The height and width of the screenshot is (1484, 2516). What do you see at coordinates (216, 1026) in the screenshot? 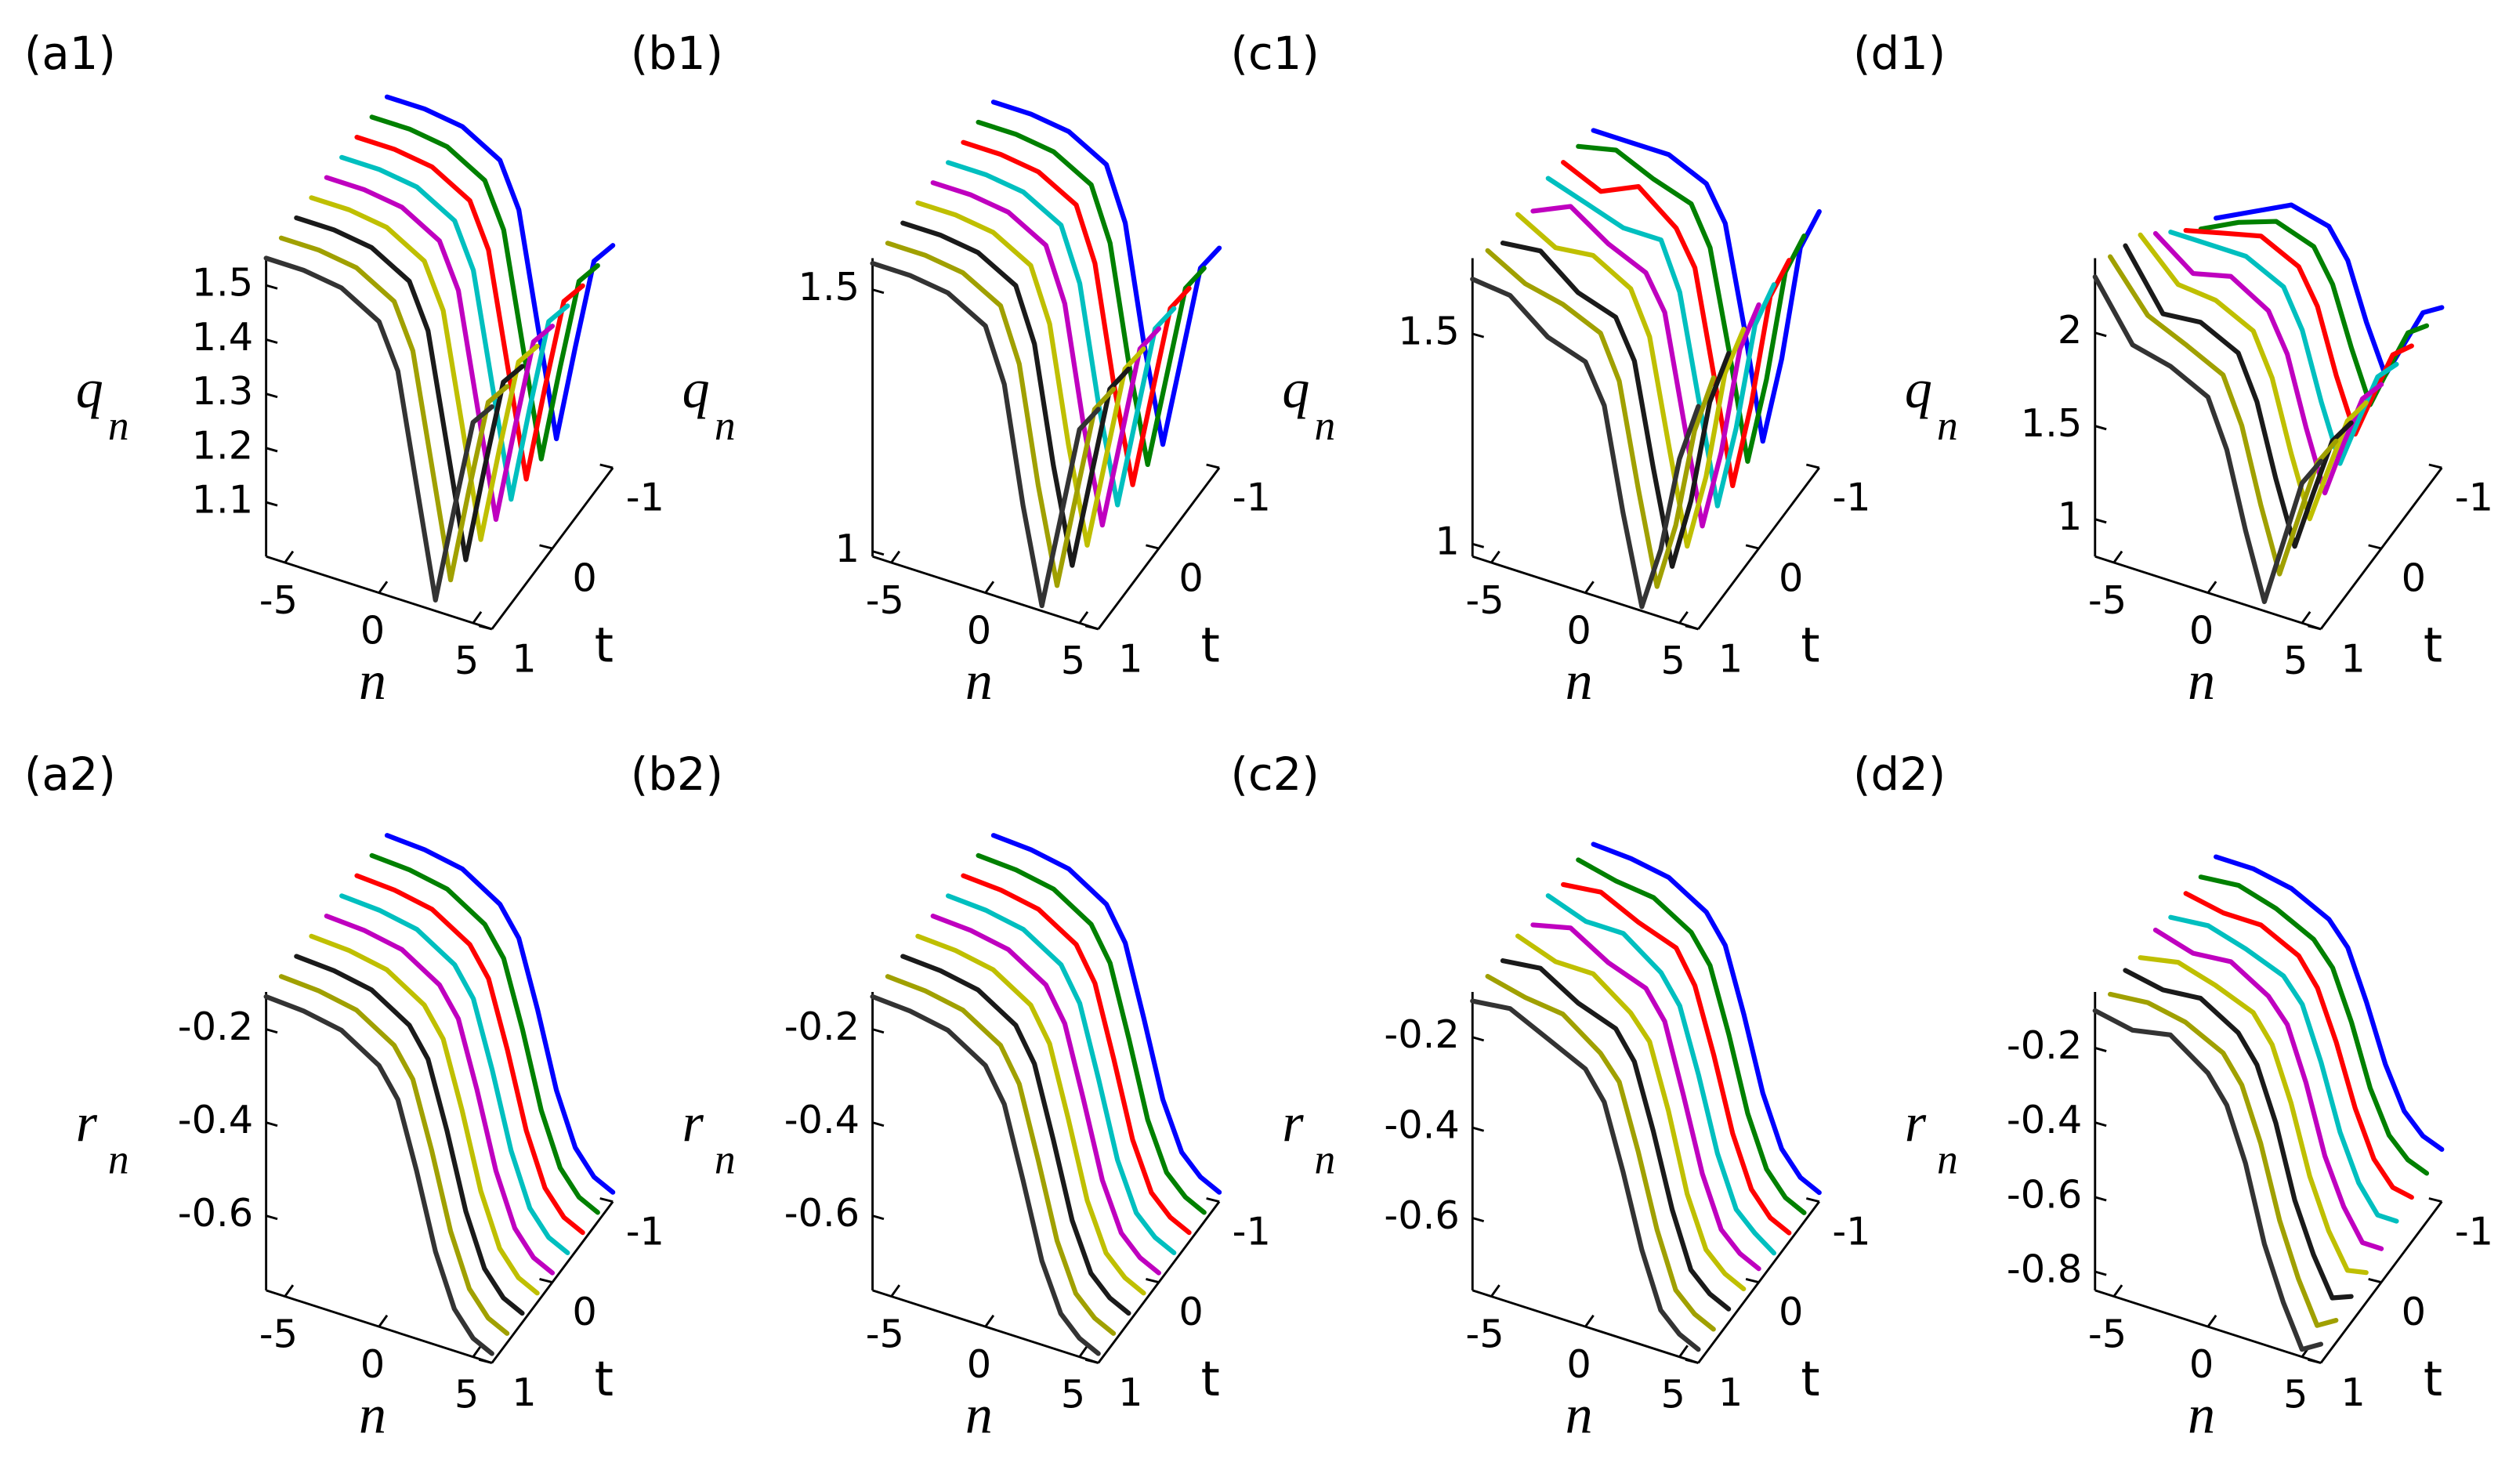
I see `z-tick-label: -0.2` at bounding box center [216, 1026].